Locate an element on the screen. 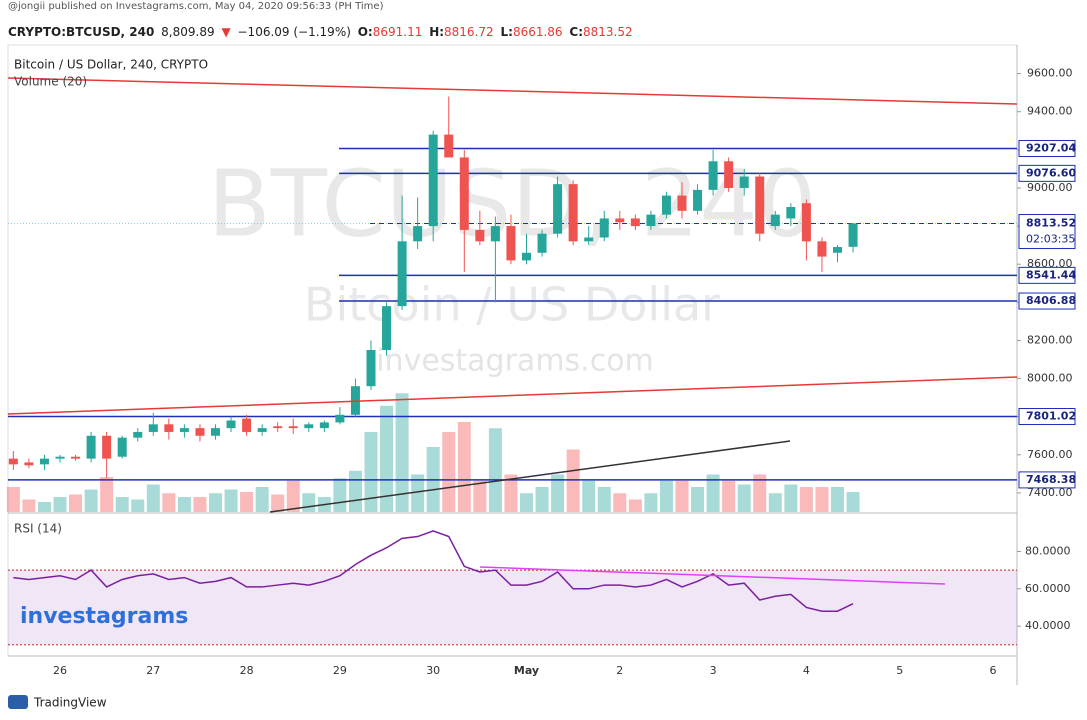 This screenshot has width=1087, height=720. level-label: 7468.38 is located at coordinates (1051, 479).